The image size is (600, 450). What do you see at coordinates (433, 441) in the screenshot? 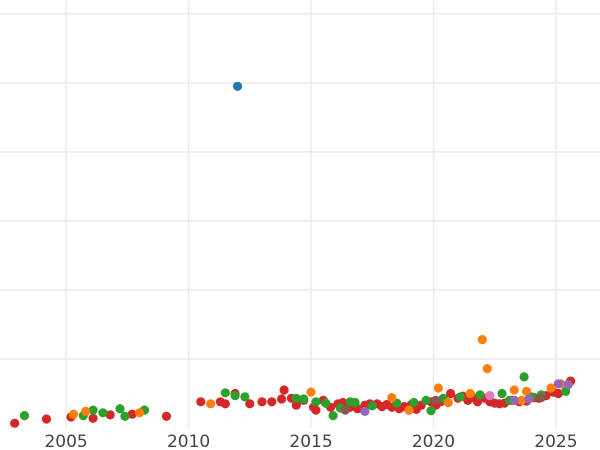
I see `x-tick-label: 2020` at bounding box center [433, 441].